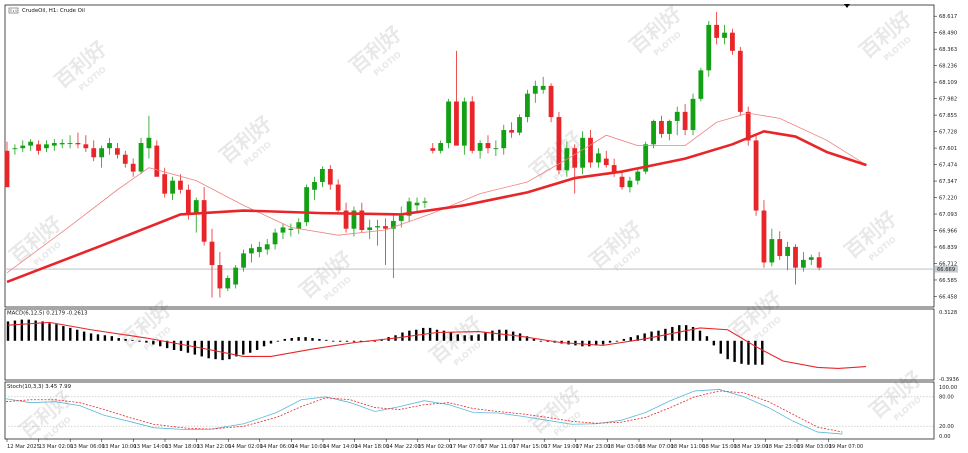  Describe the element at coordinates (946, 398) in the screenshot. I see `stoch-tick-label: 80.00` at that location.